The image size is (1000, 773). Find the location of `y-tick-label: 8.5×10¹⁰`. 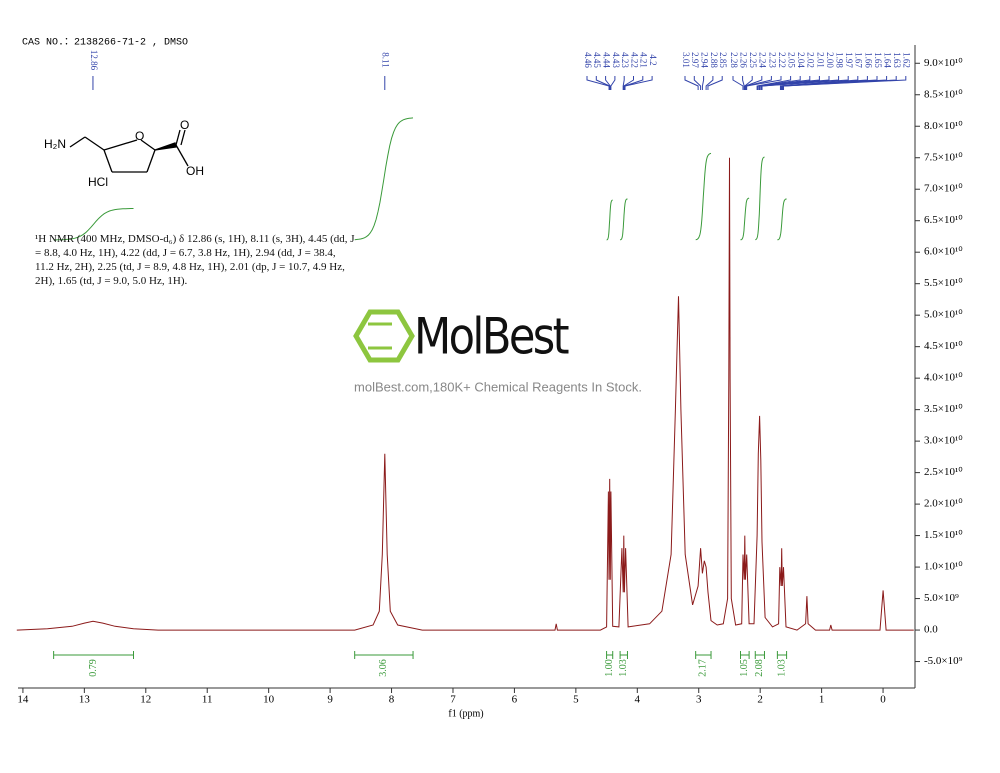

y-tick-label: 8.5×10¹⁰ is located at coordinates (943, 94).